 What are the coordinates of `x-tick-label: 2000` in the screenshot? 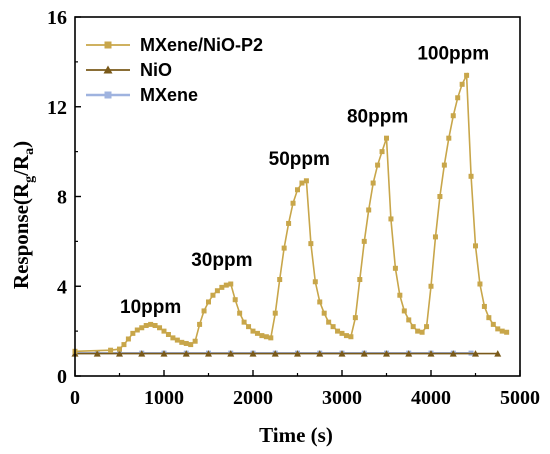 It's located at (253, 398).